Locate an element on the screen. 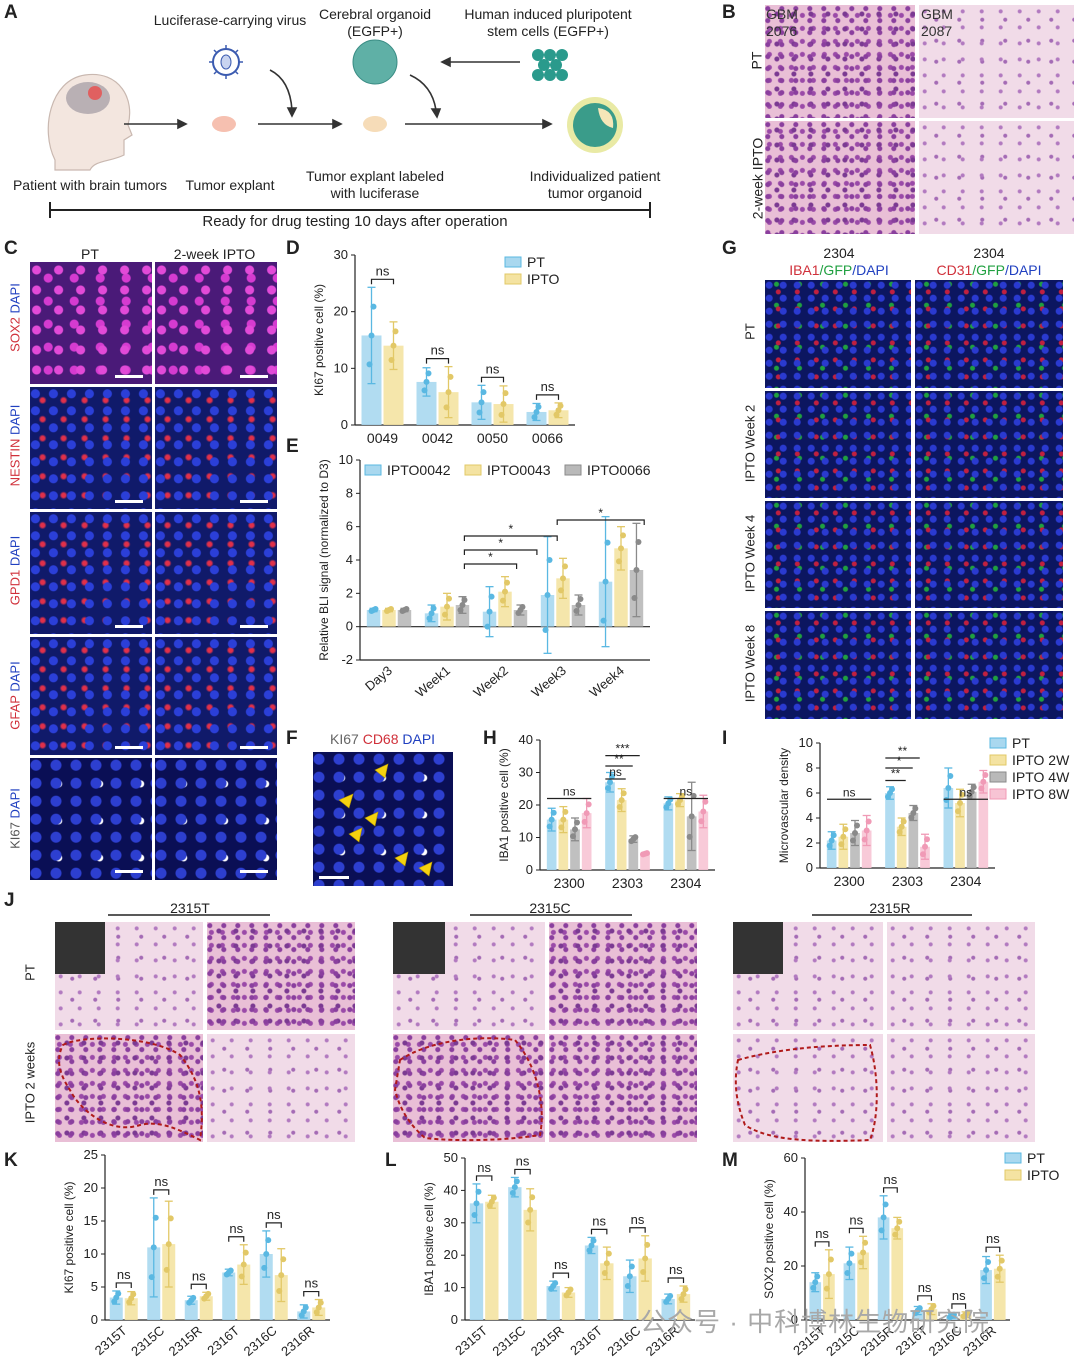 This screenshot has height=1362, width=1080. x-tick-label: 0042 is located at coordinates (437, 438).